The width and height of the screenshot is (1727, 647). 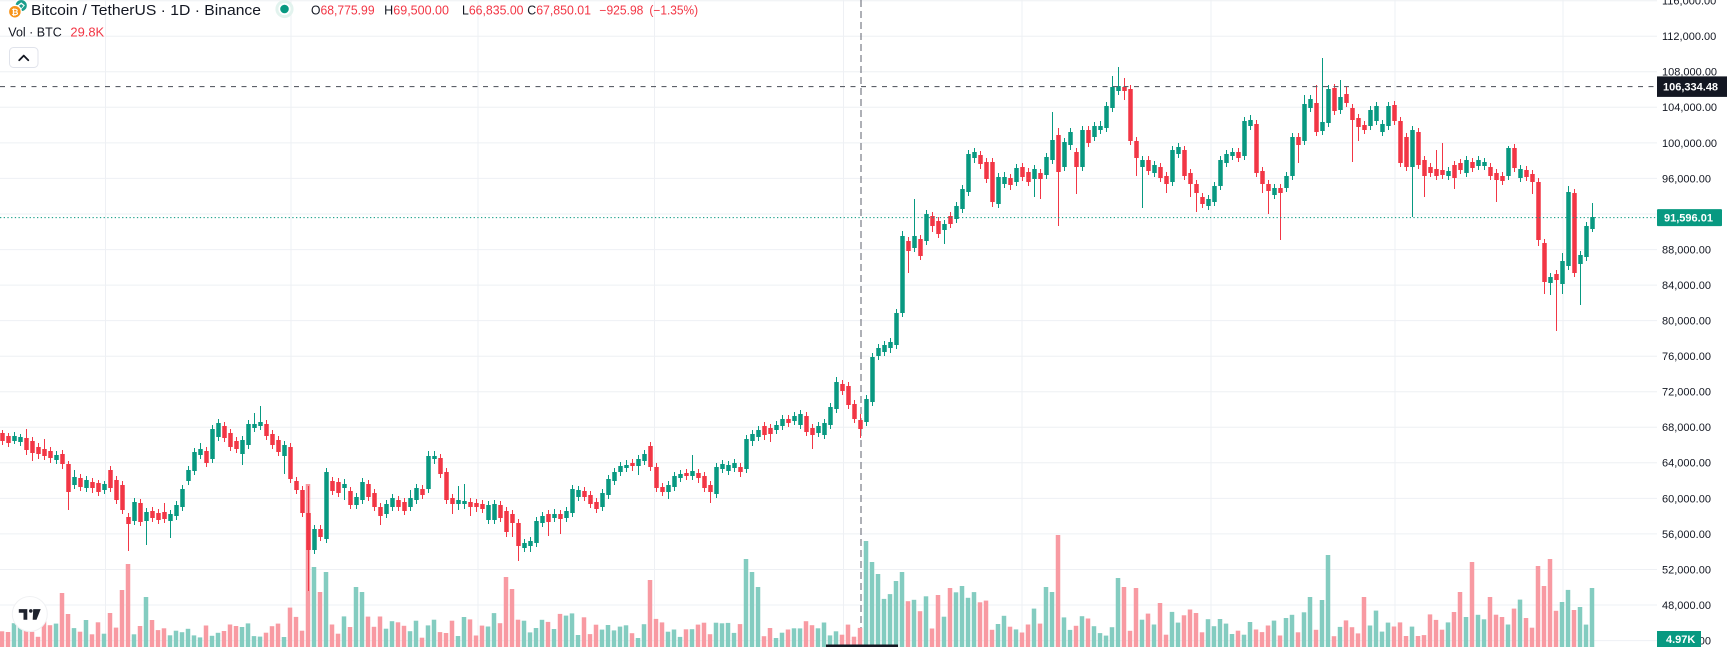 I want to click on svg-text: Vol · BTC, so click(x=35, y=33).